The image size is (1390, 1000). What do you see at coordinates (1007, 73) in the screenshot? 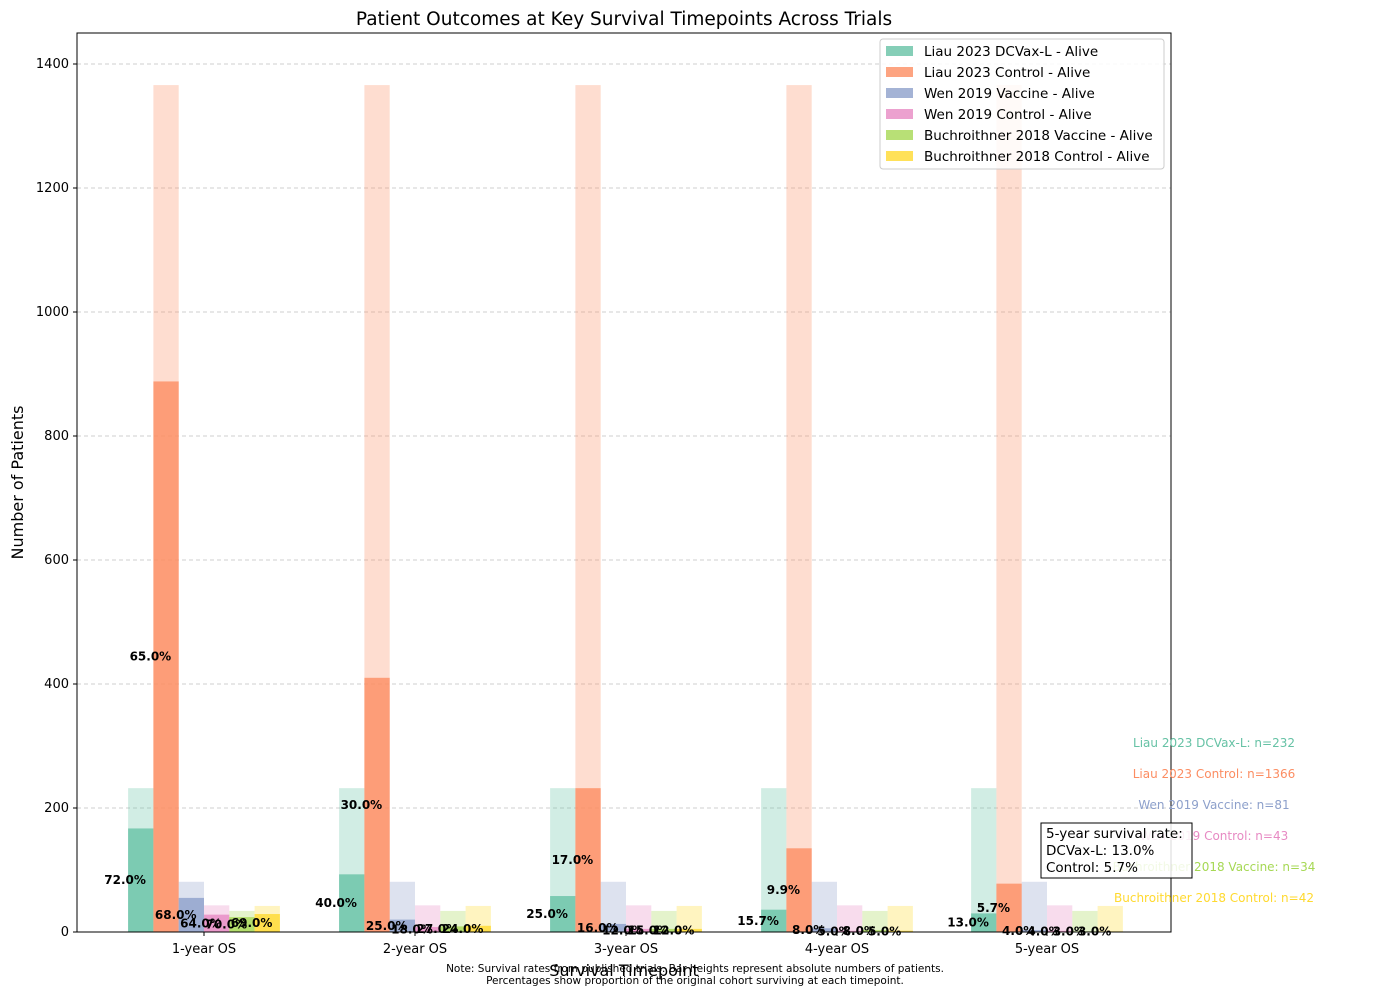
I see `legend-label: Liau 2023 Control - Alive` at bounding box center [1007, 73].